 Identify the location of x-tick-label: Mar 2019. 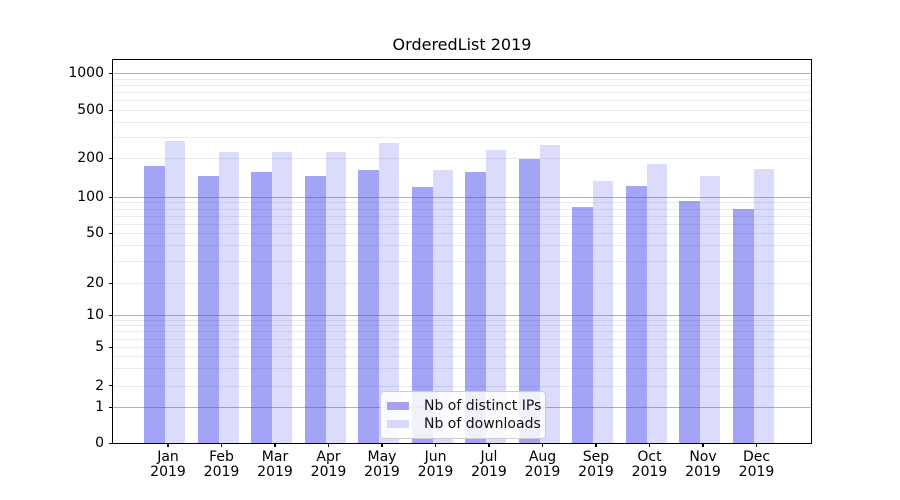
(275, 464).